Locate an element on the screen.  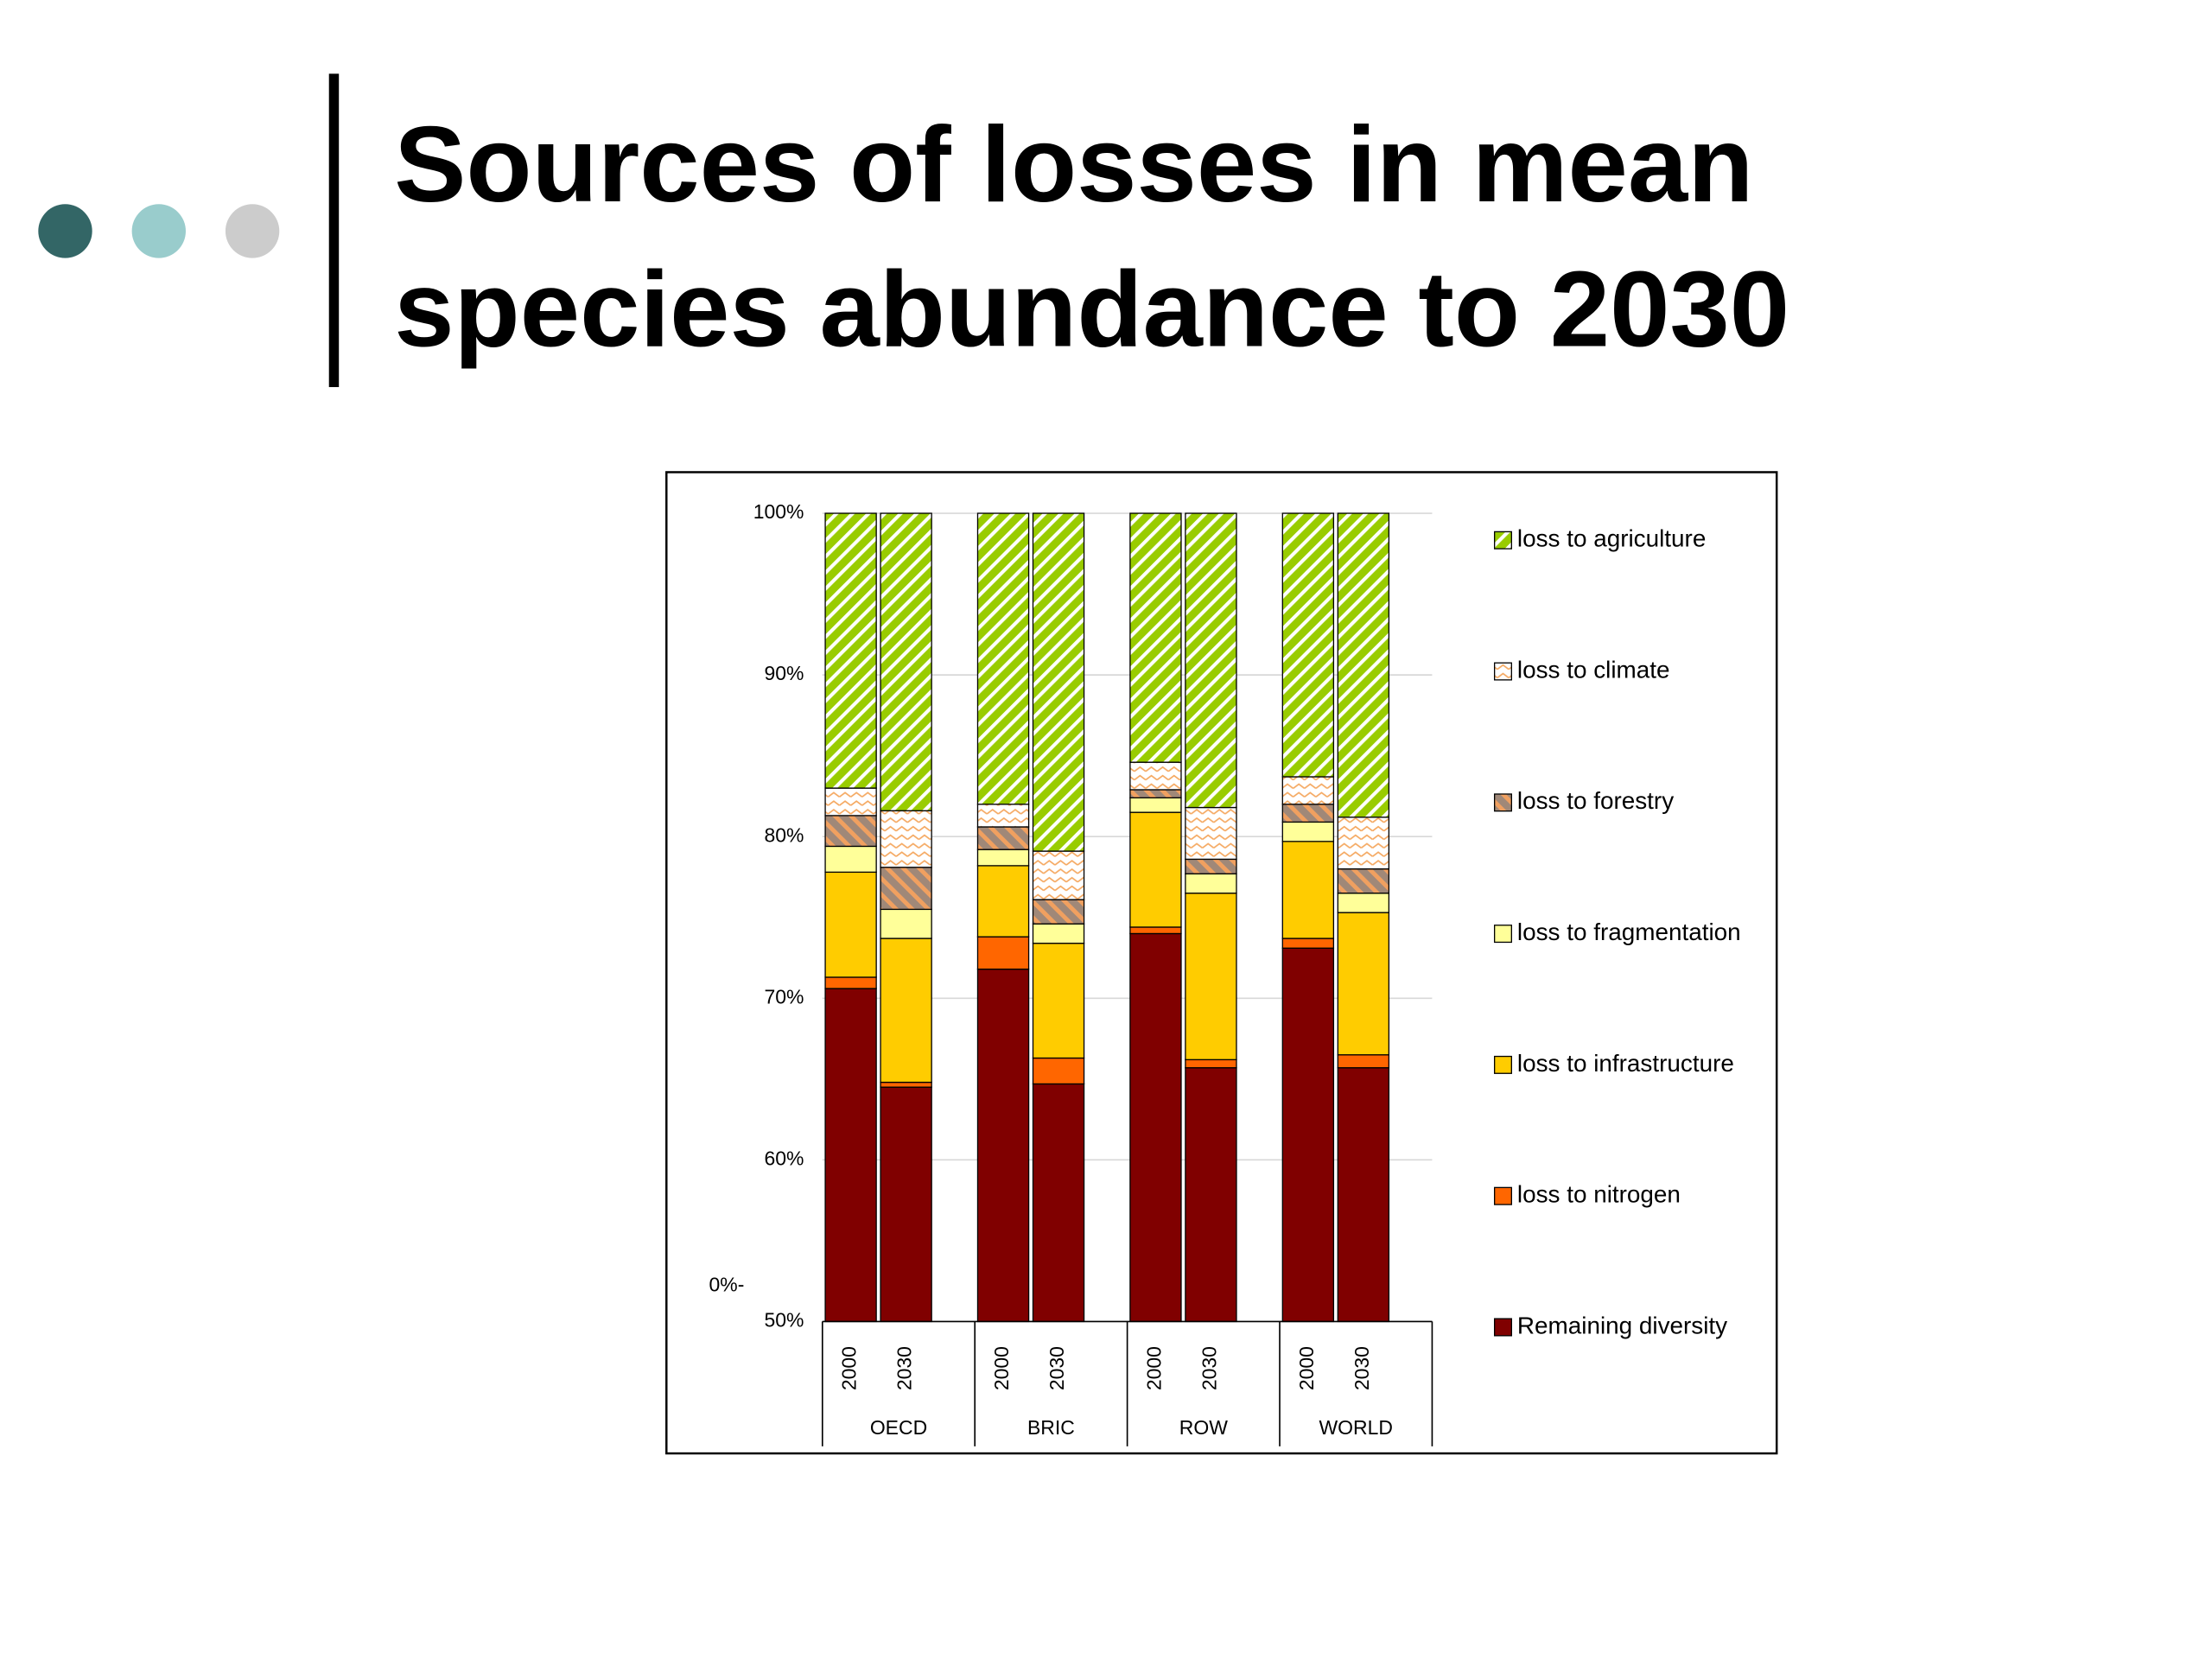
y-tick-label: 100% is located at coordinates (778, 511).